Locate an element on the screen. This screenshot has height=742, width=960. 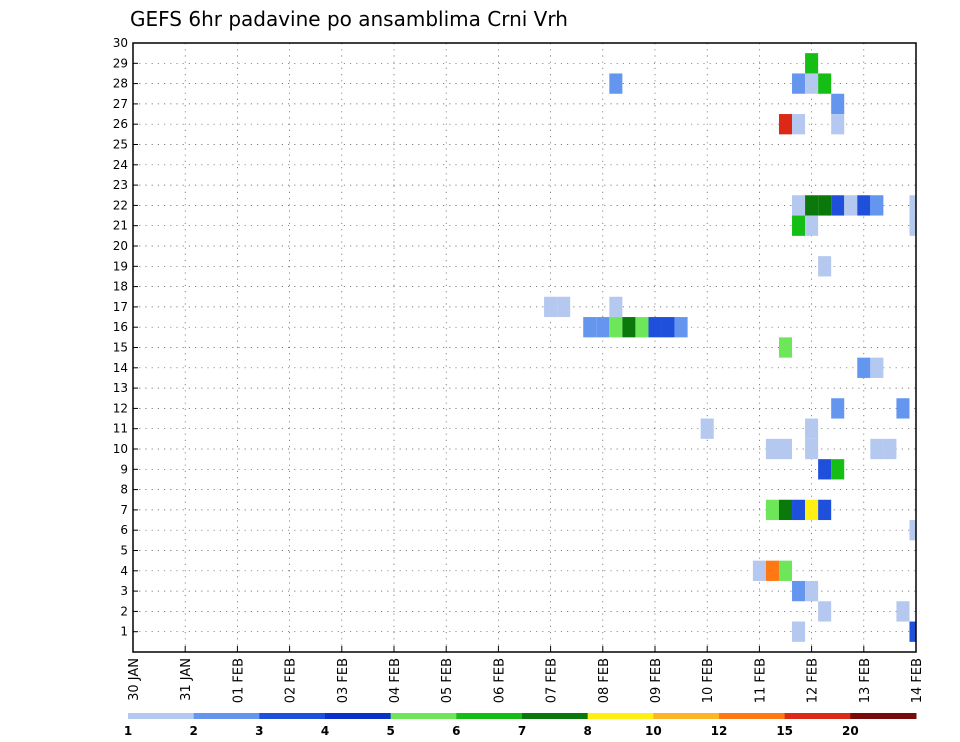
y-tick-label: 4 is located at coordinates (124, 571).